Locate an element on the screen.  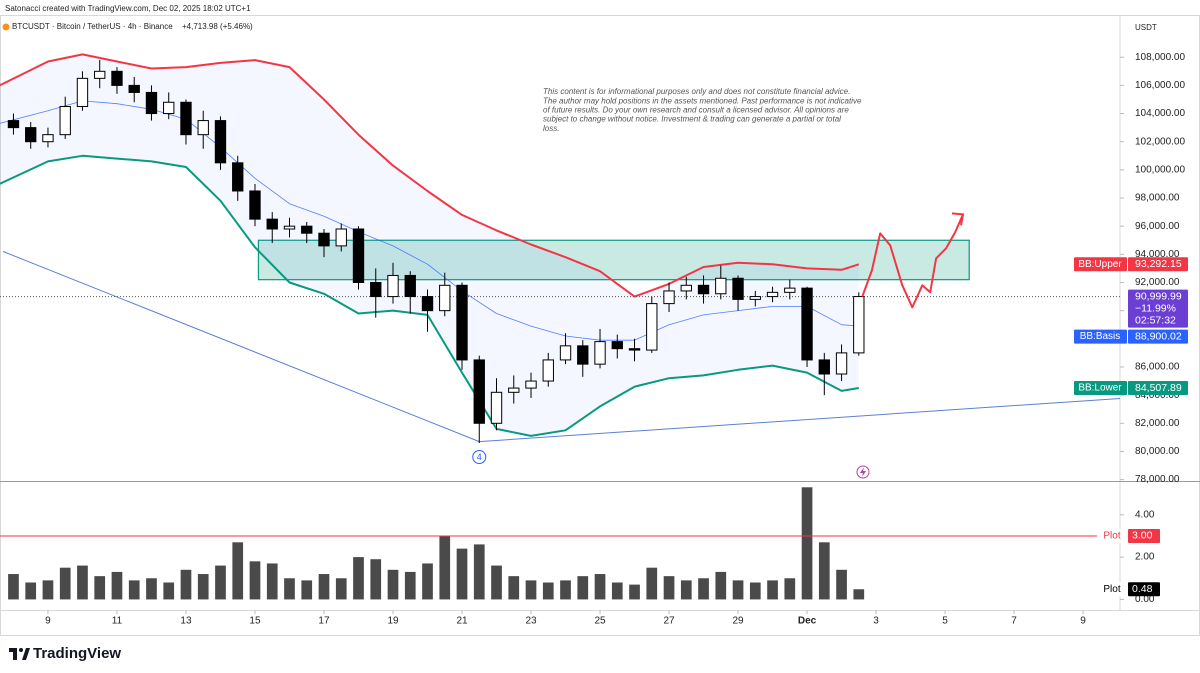
x-tick-label: 5 is located at coordinates (945, 621).